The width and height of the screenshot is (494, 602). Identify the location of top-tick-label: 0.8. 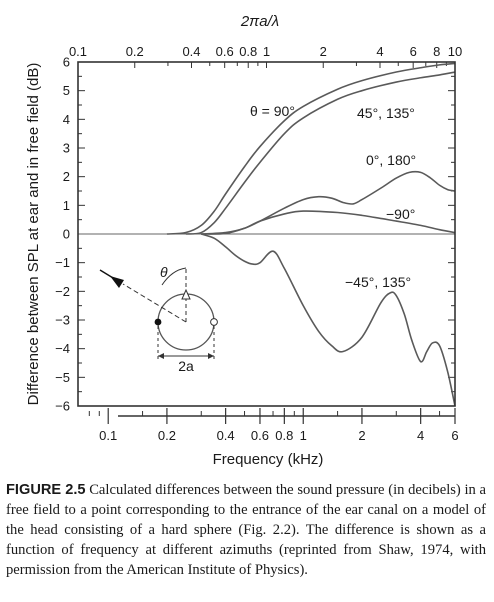
(248, 51).